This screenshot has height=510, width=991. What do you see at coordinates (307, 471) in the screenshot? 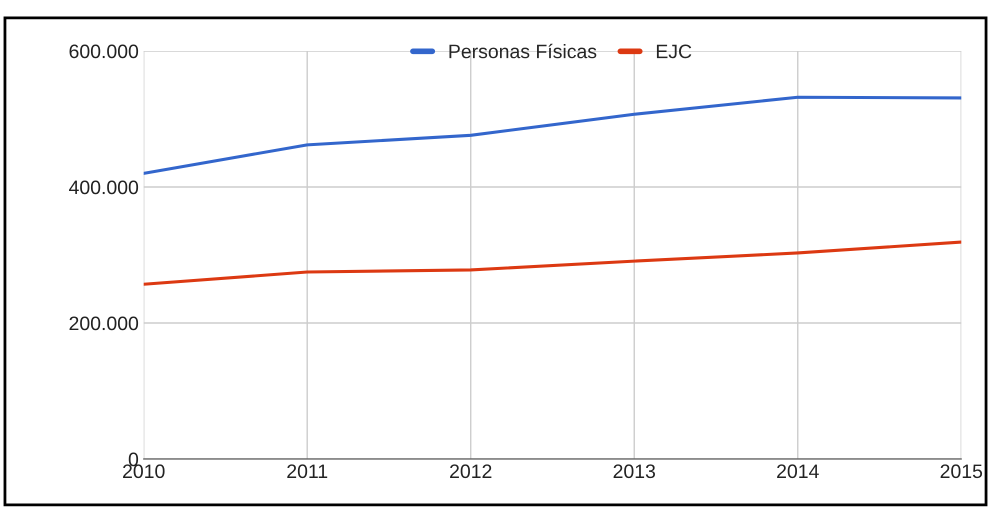
I see `x-tick-label: 2011` at bounding box center [307, 471].